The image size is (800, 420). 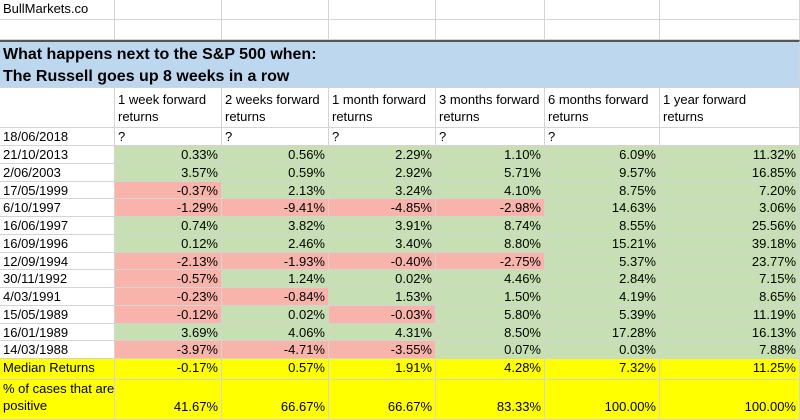 What do you see at coordinates (490, 155) in the screenshot?
I see `return-cell: 1.10%` at bounding box center [490, 155].